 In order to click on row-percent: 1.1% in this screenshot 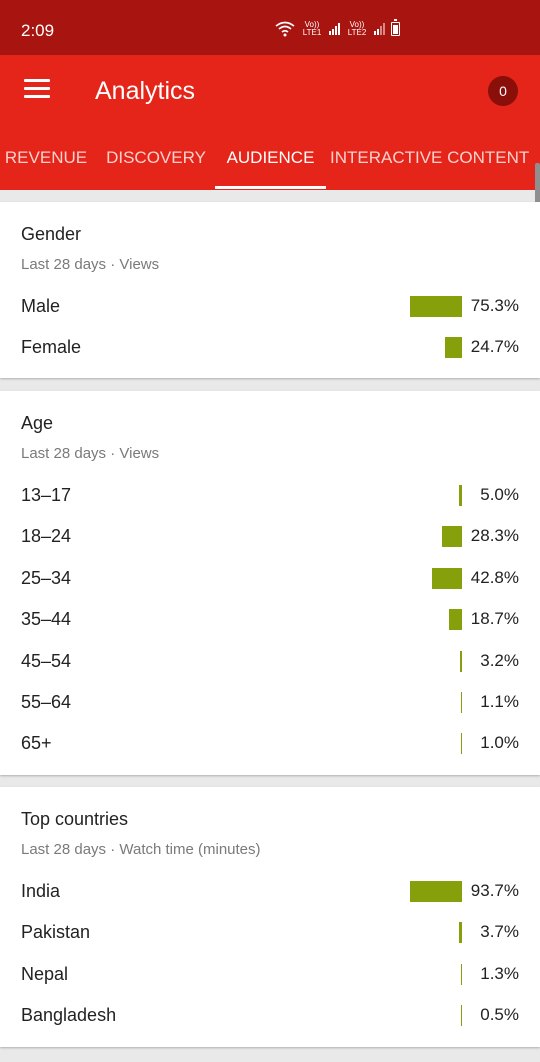, I will do `click(499, 701)`.